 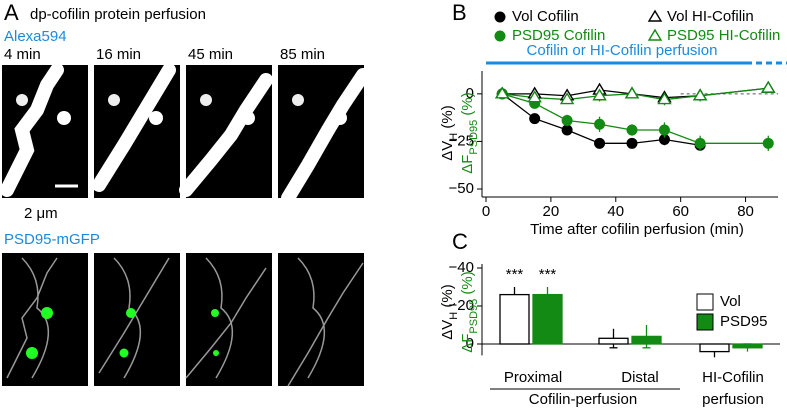 What do you see at coordinates (533, 377) in the screenshot?
I see `x-tick-label: Proximal` at bounding box center [533, 377].